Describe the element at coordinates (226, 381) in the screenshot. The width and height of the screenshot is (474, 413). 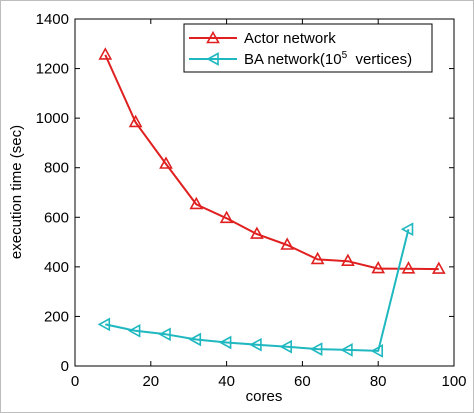
I see `x-tick-label: 40` at that location.